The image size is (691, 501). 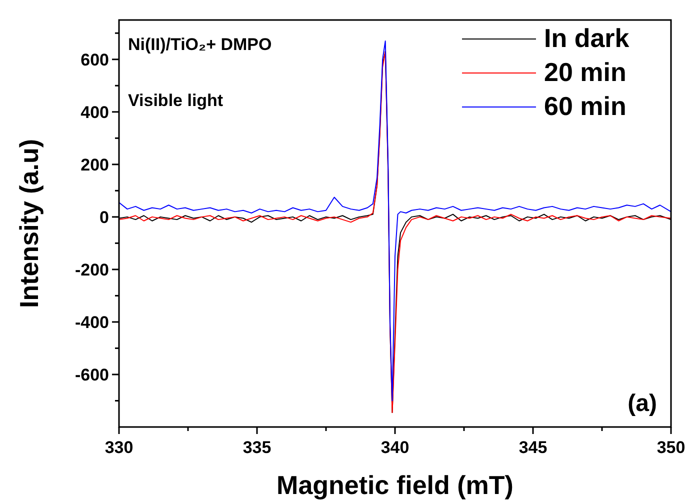 What do you see at coordinates (395, 447) in the screenshot?
I see `x-tick-label: 340` at bounding box center [395, 447].